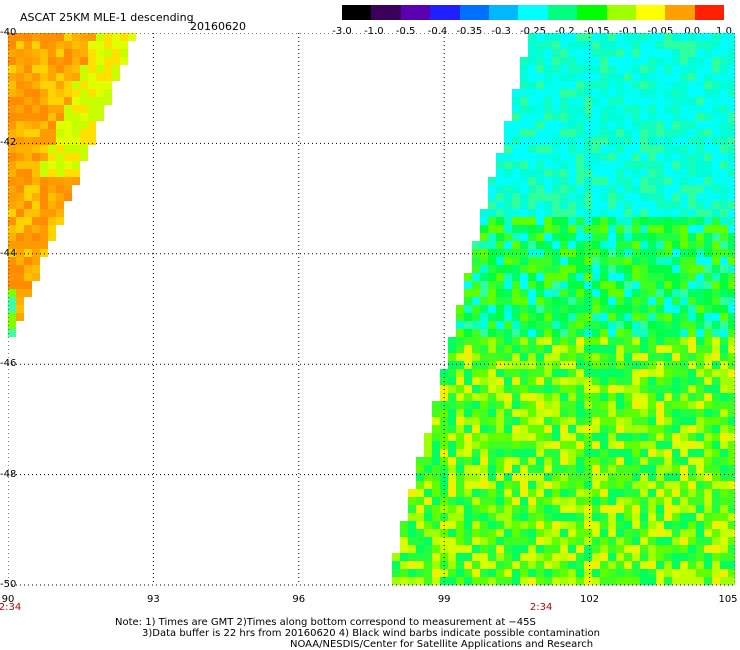 The image size is (740, 650). Describe the element at coordinates (8, 143) in the screenshot. I see `latitude-tick-label: -42` at that location.